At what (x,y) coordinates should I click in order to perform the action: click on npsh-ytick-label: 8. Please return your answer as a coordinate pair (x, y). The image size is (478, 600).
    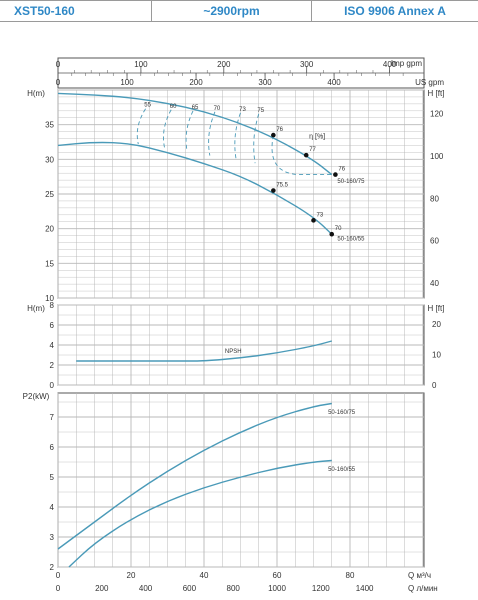
    Looking at the image, I should click on (52, 305).